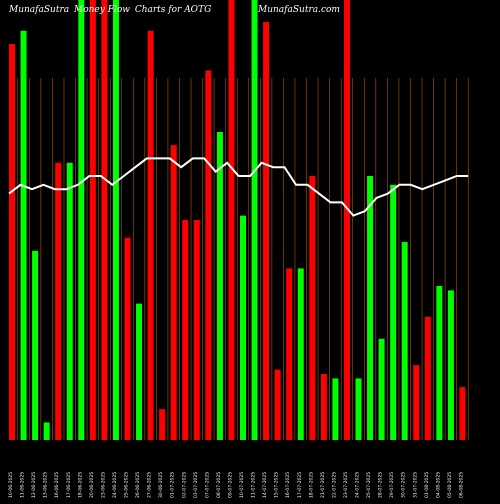 This screenshot has width=500, height=504. What do you see at coordinates (103, 485) in the screenshot?
I see `x-tick-label: 23-06-2025` at bounding box center [103, 485].